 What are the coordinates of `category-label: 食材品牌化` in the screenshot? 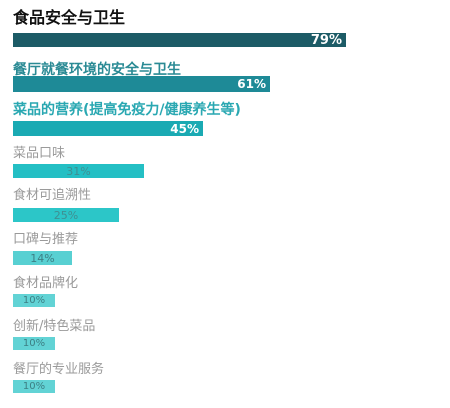 It's located at (46, 283).